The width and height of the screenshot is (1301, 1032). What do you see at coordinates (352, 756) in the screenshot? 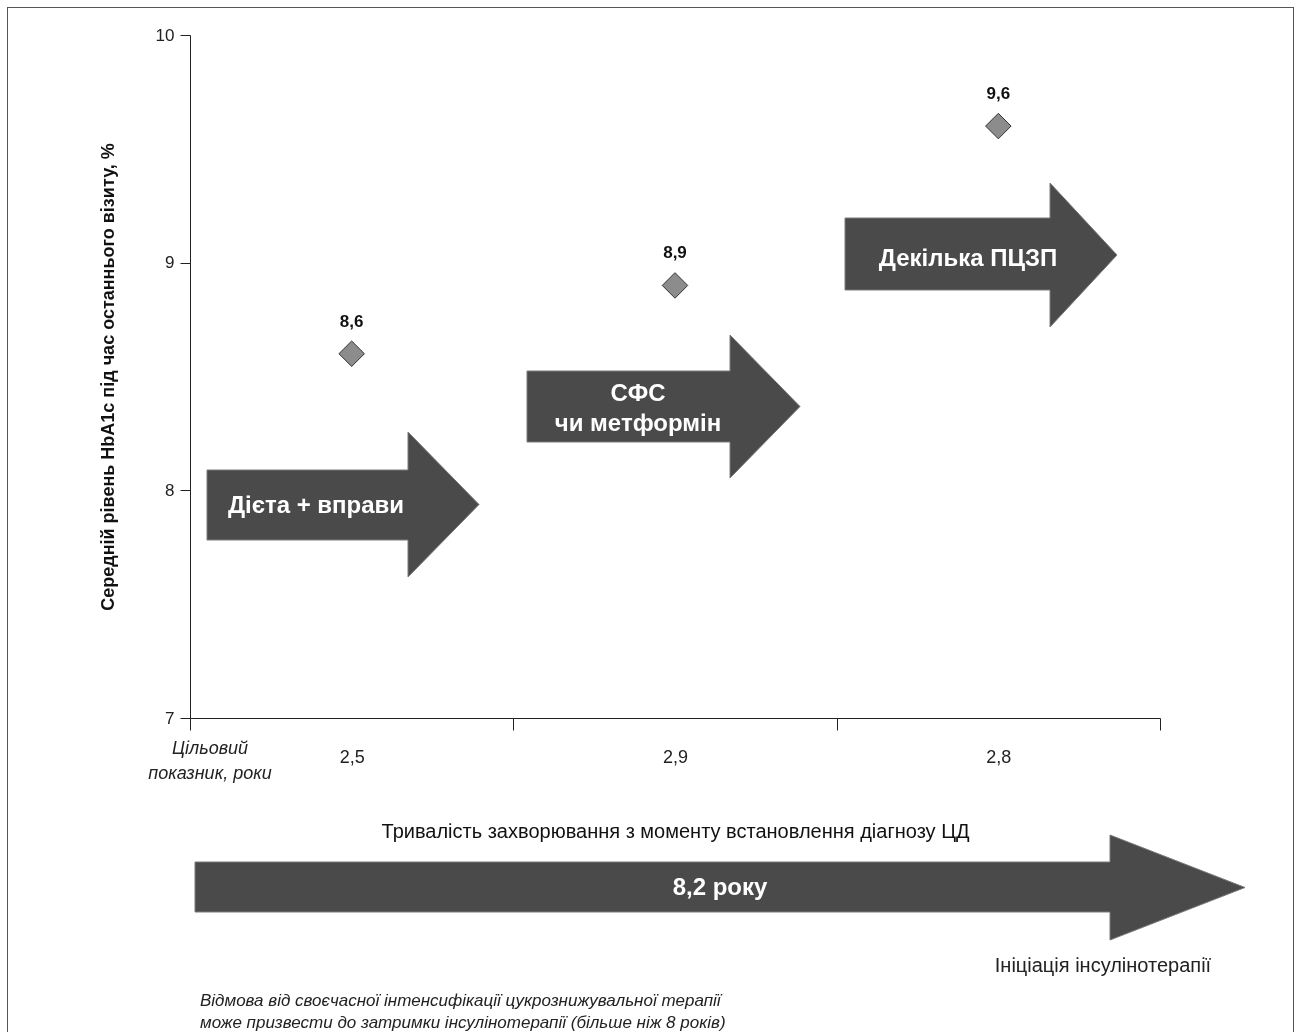
I see `x-tick-label: 2,5` at bounding box center [352, 756].